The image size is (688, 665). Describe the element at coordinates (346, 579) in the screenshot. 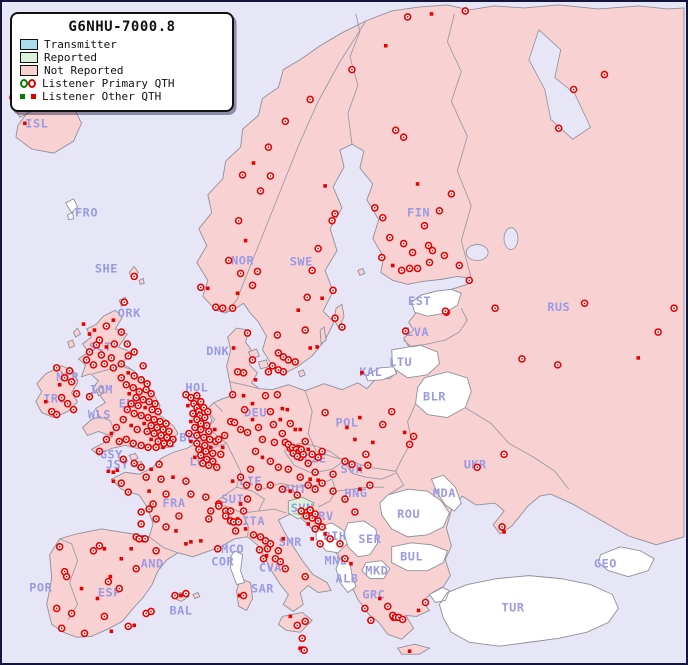

I see `country-label-alb: ALB` at that location.